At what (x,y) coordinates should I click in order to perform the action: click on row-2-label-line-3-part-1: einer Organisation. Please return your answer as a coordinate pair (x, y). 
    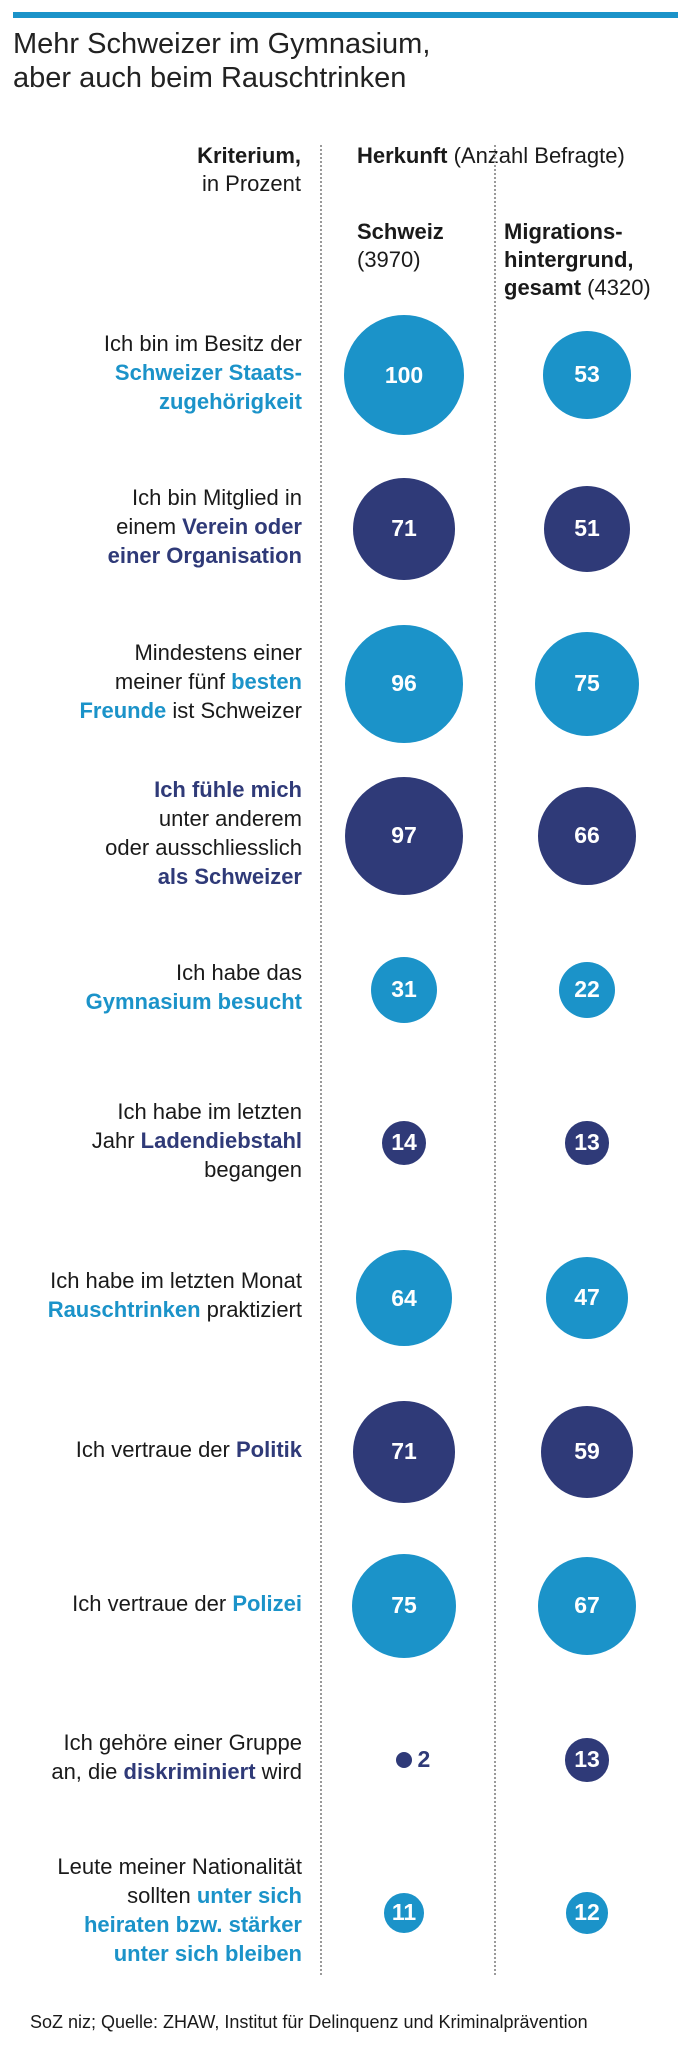
    Looking at the image, I should click on (204, 555).